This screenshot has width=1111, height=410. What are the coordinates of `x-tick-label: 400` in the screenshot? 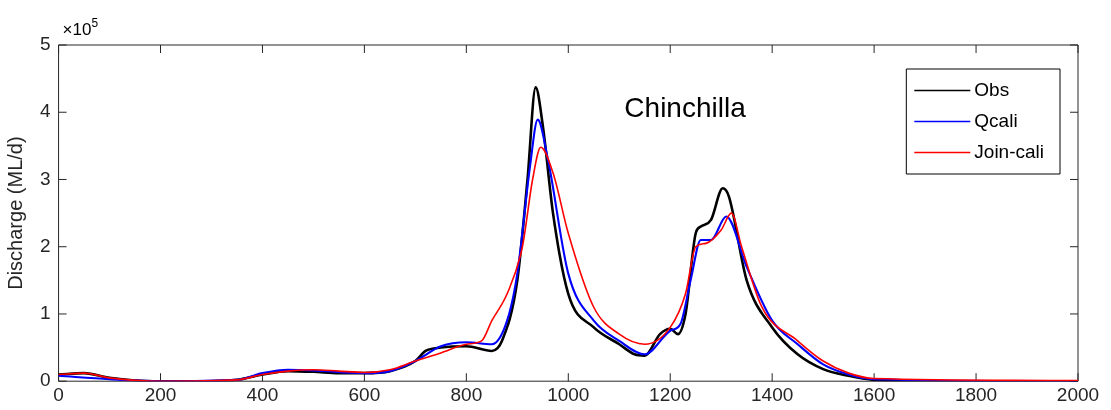 It's located at (262, 394).